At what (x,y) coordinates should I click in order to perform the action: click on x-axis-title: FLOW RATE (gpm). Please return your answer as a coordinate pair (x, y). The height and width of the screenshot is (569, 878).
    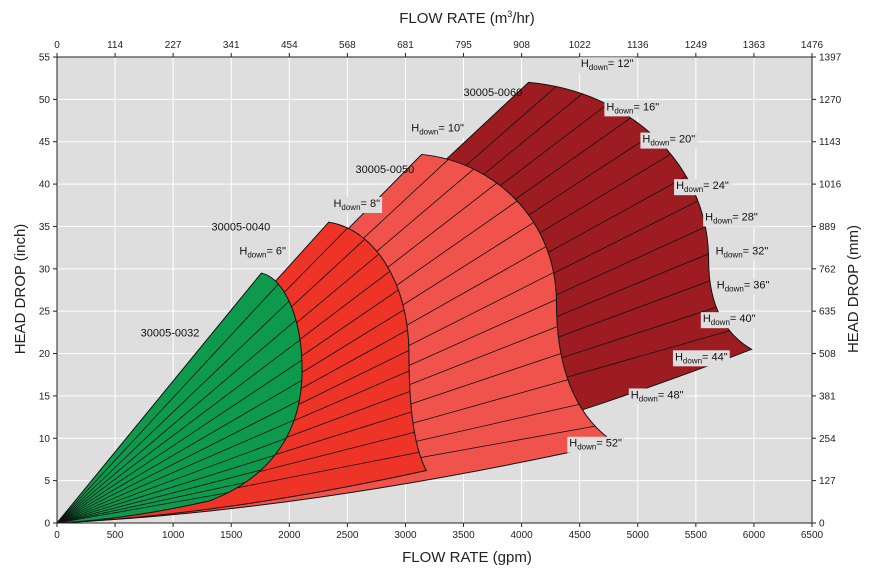
    Looking at the image, I should click on (467, 557).